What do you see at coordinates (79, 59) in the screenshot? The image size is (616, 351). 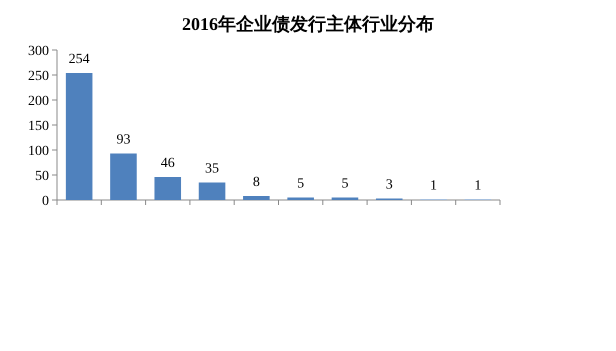 I see `label: 254` at bounding box center [79, 59].